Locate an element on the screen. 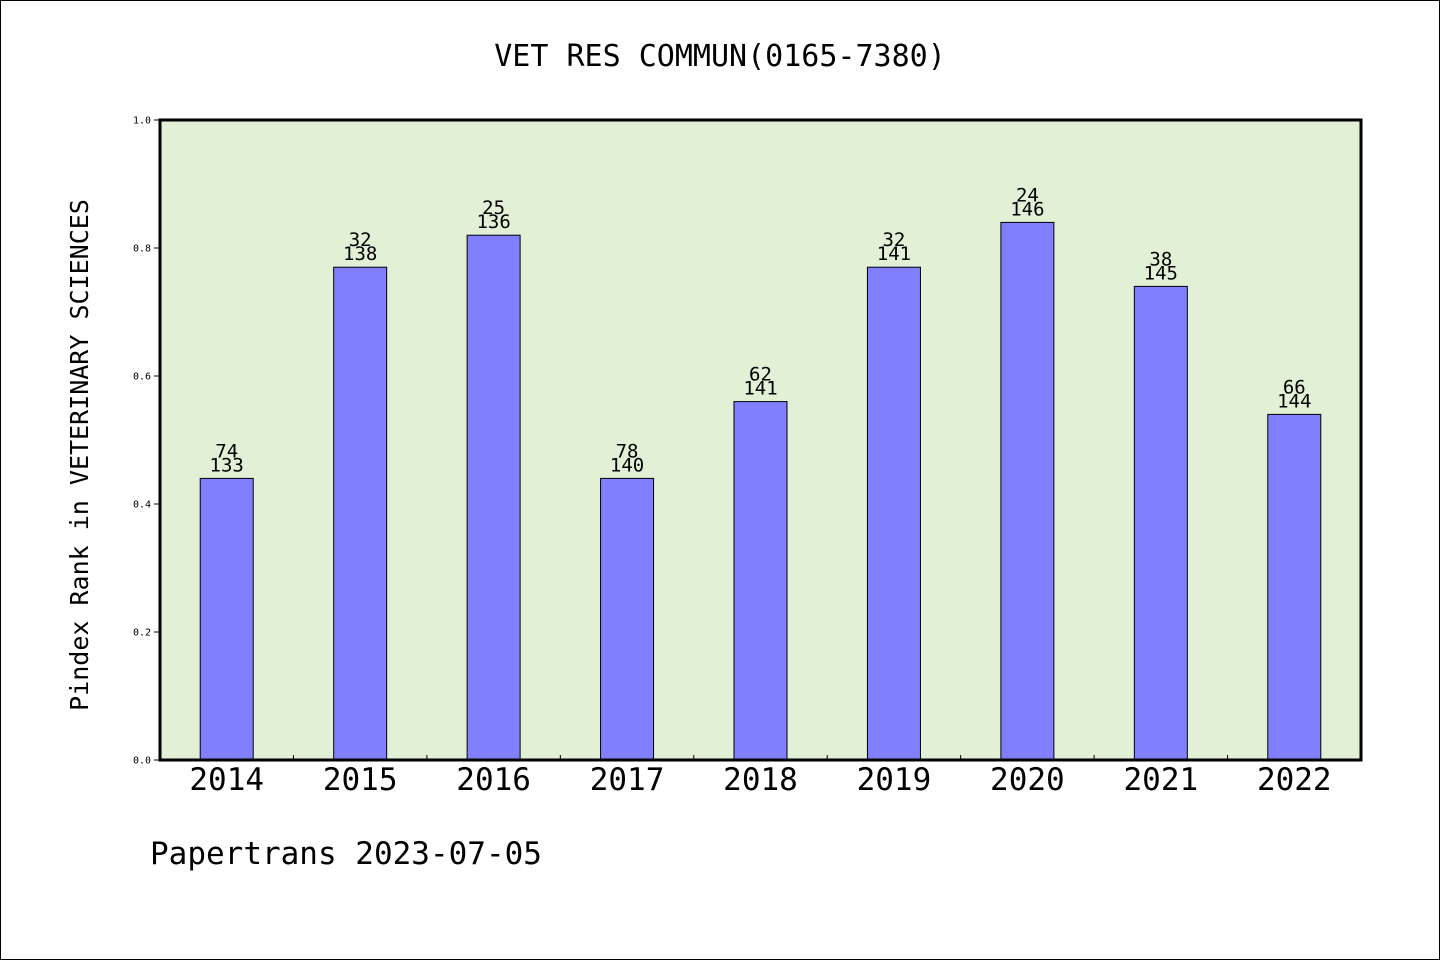  bar-rank-label: 38 is located at coordinates (1160, 259).